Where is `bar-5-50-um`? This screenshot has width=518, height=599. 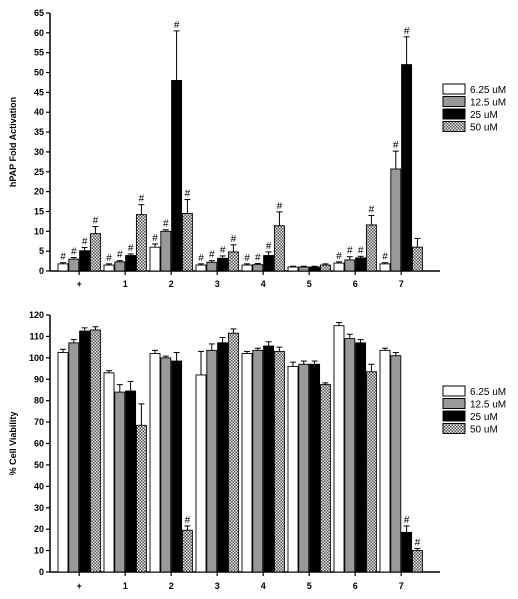 bar-5-50-um is located at coordinates (325, 478).